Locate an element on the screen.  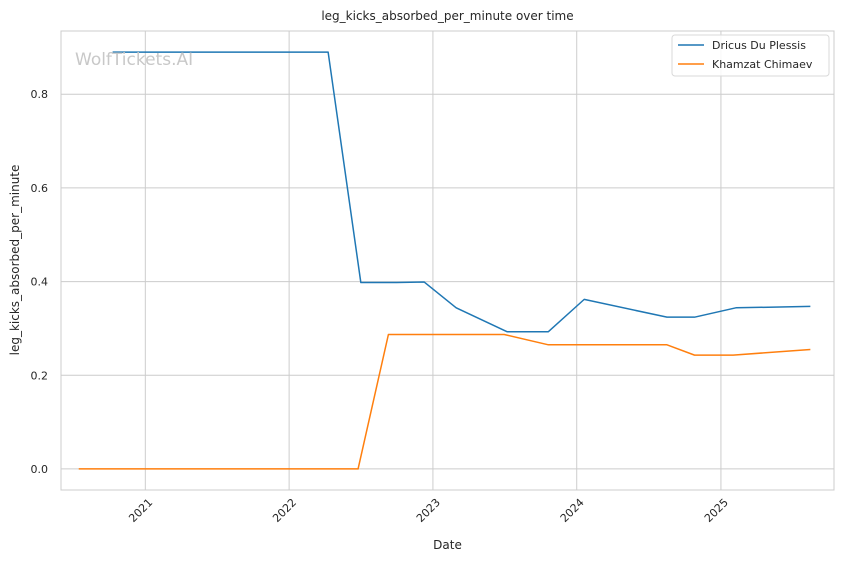
y-tick-label: 0.4 is located at coordinates (40, 282).